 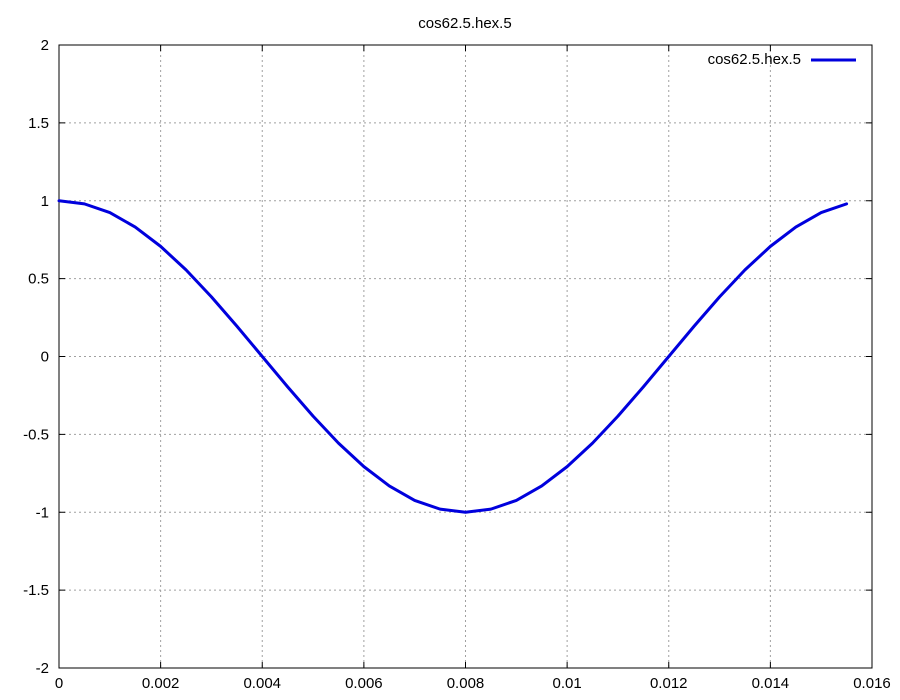 What do you see at coordinates (42, 668) in the screenshot?
I see `y-tick-label: -2` at bounding box center [42, 668].